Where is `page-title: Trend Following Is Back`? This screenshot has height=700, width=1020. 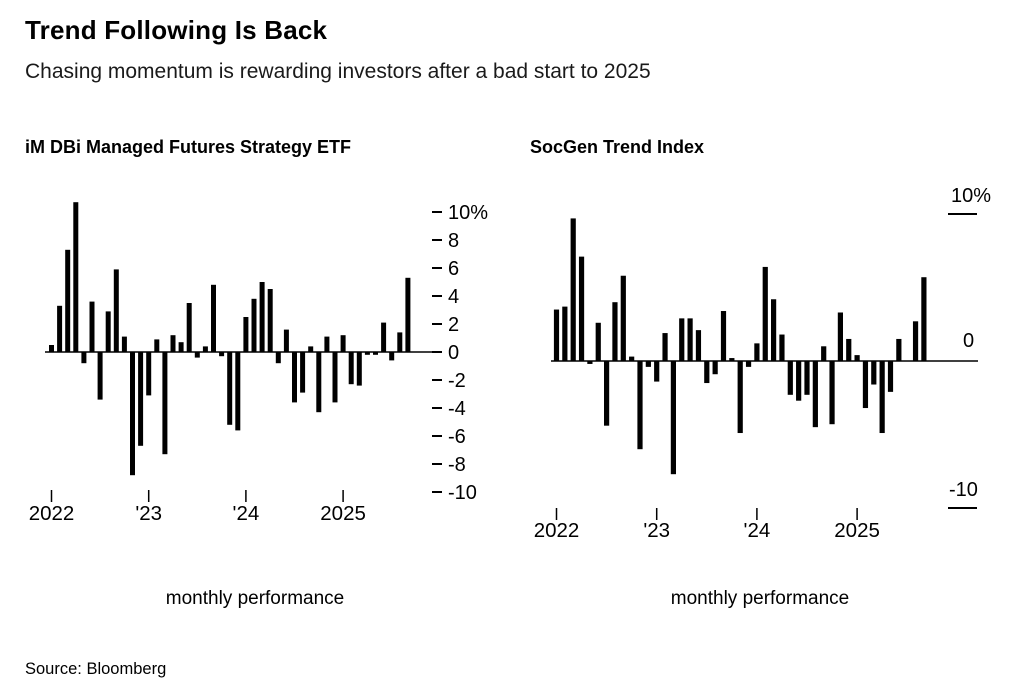 page-title: Trend Following Is Back is located at coordinates (176, 30).